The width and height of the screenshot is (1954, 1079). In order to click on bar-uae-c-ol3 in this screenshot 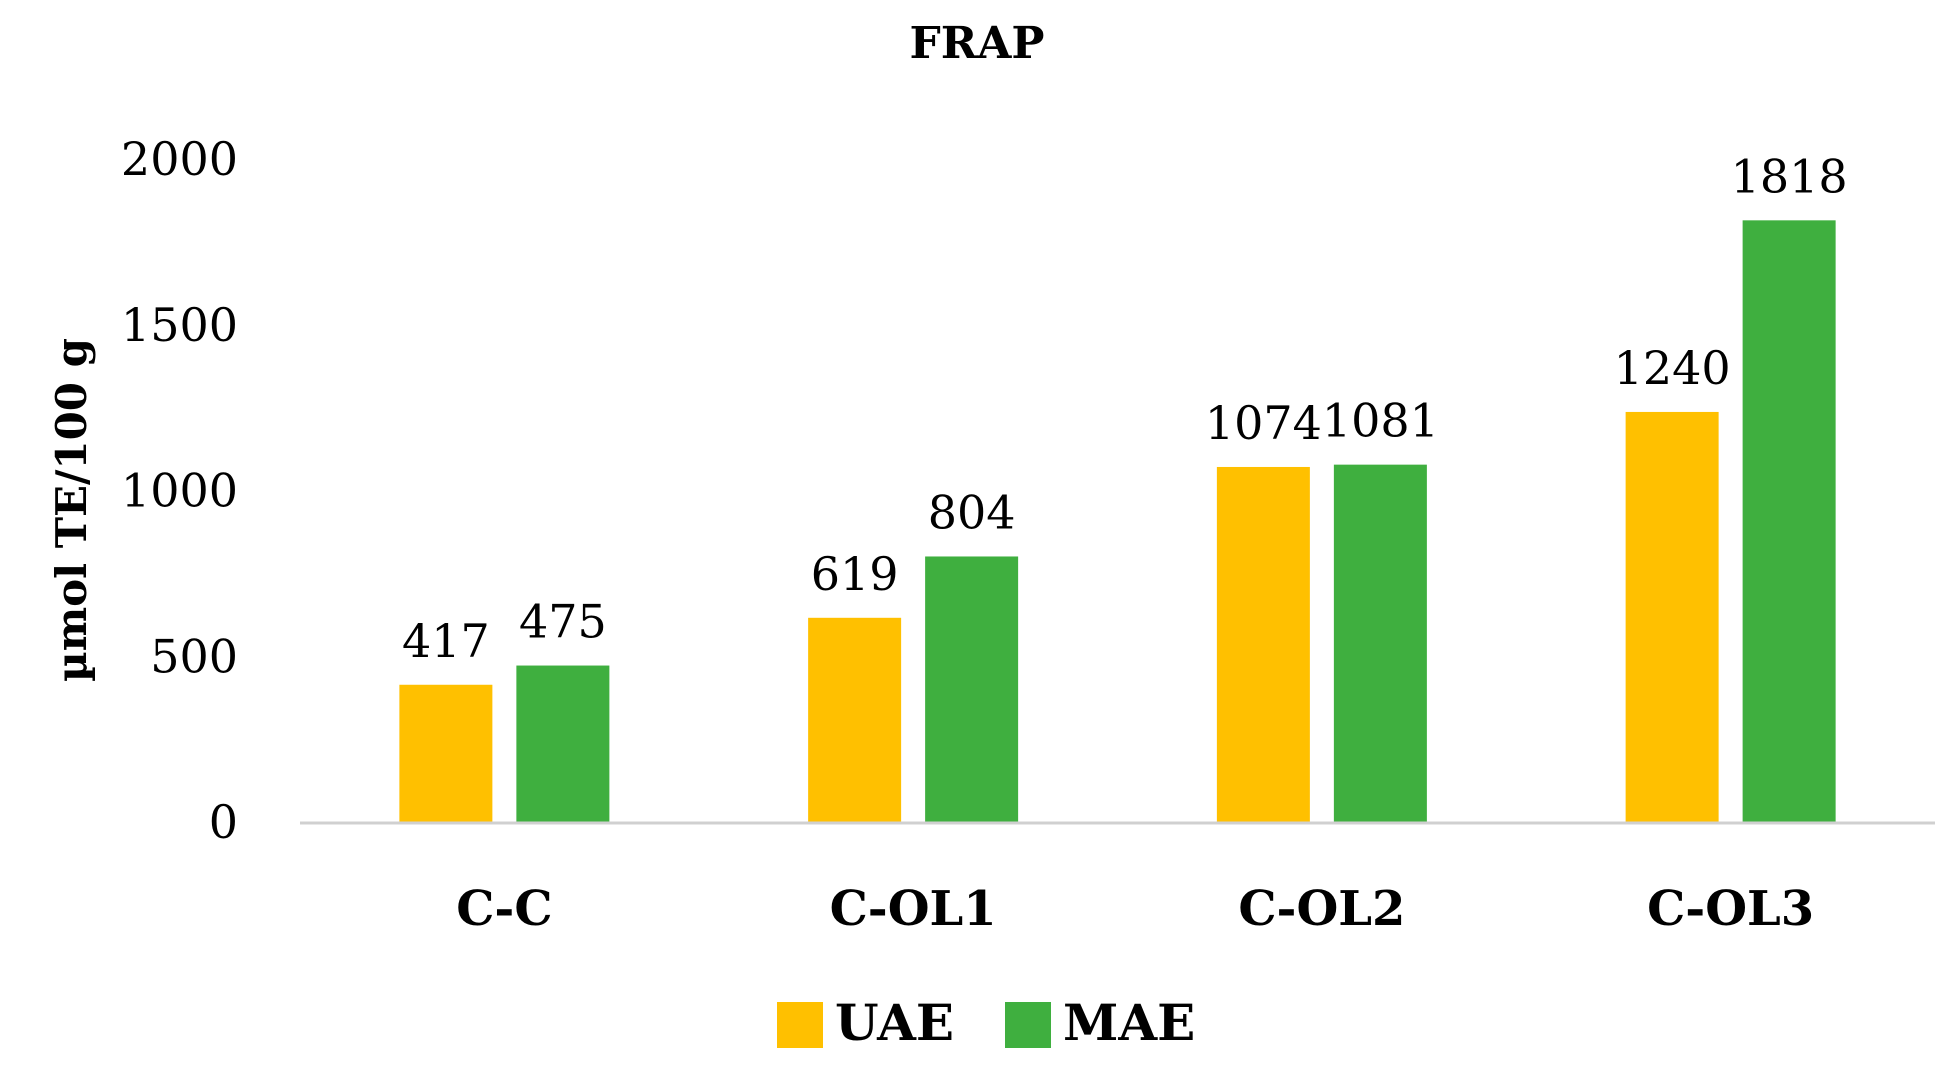, I will do `click(1672, 617)`.